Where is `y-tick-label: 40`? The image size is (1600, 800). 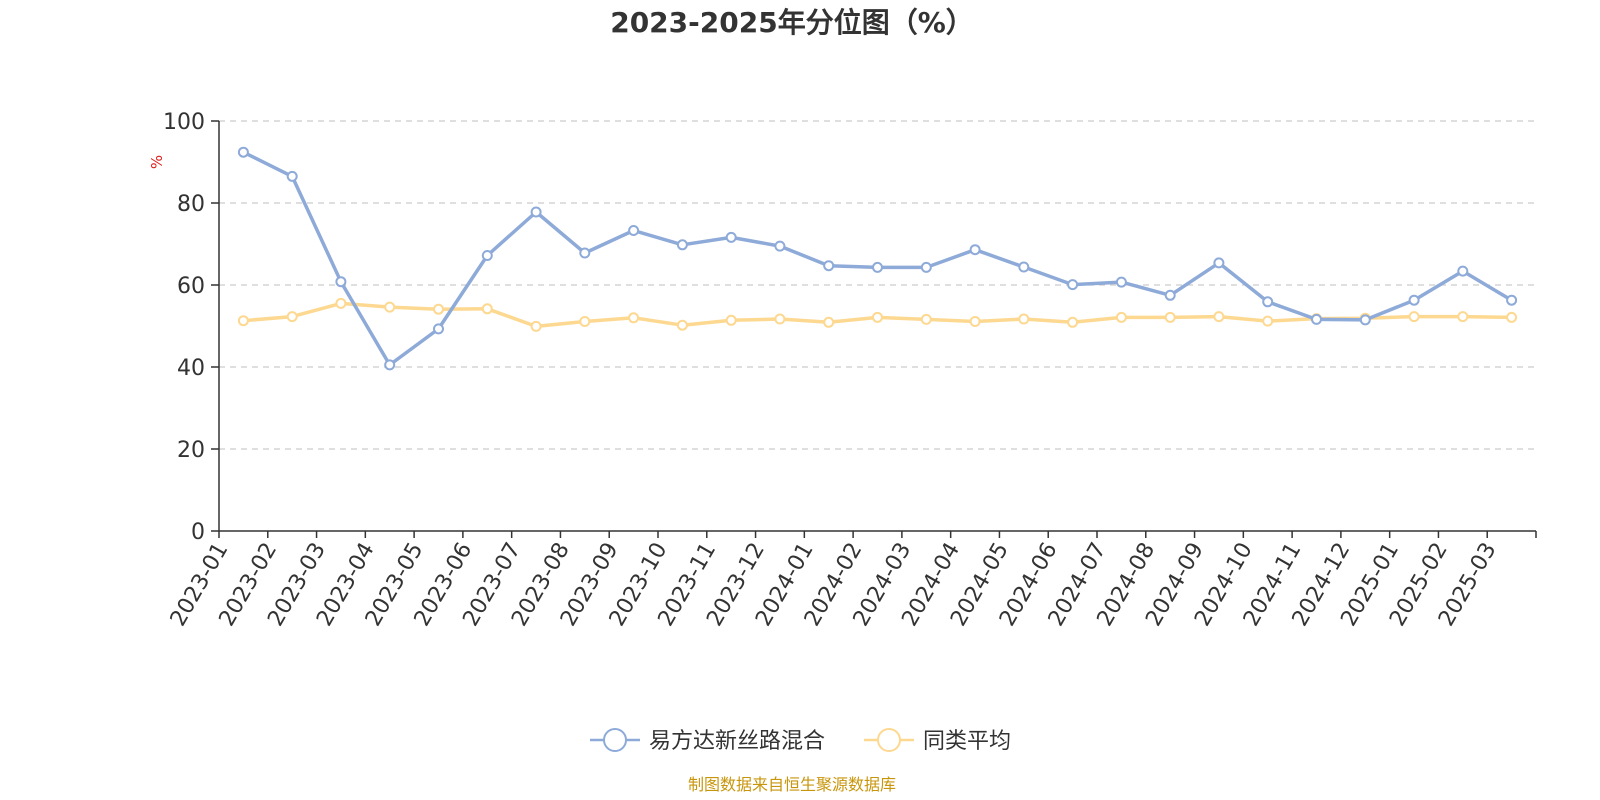 y-tick-label: 40 is located at coordinates (191, 368).